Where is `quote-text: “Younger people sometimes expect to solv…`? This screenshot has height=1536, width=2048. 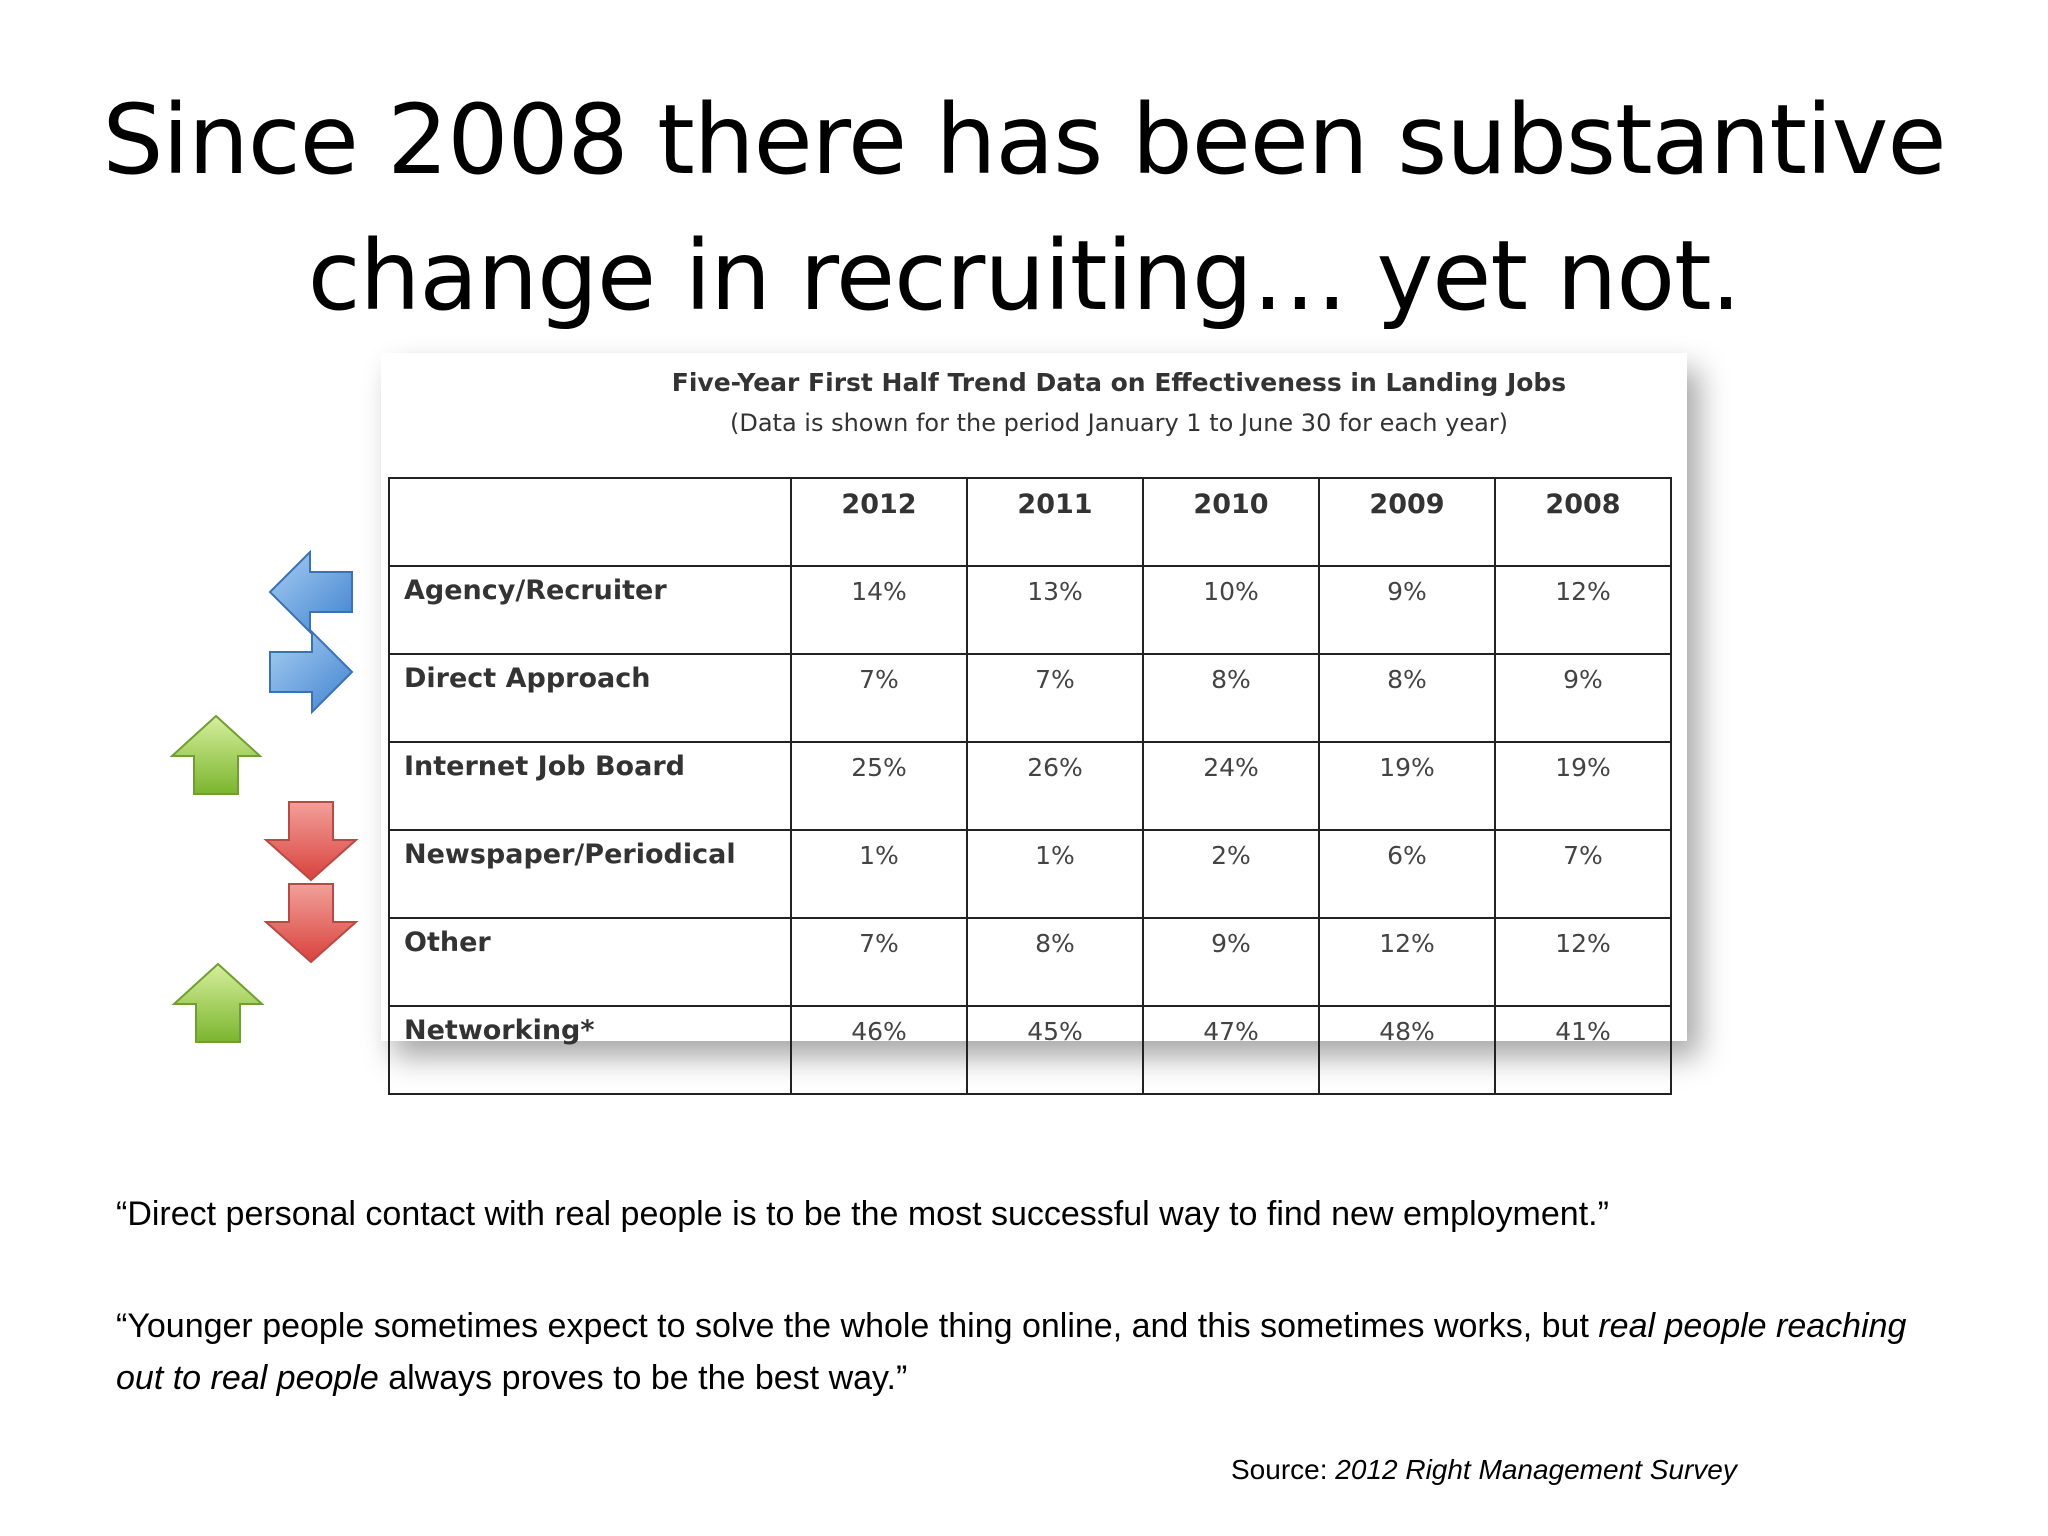
quote-text: “Younger people sometimes expect to solv… is located at coordinates (857, 1326).